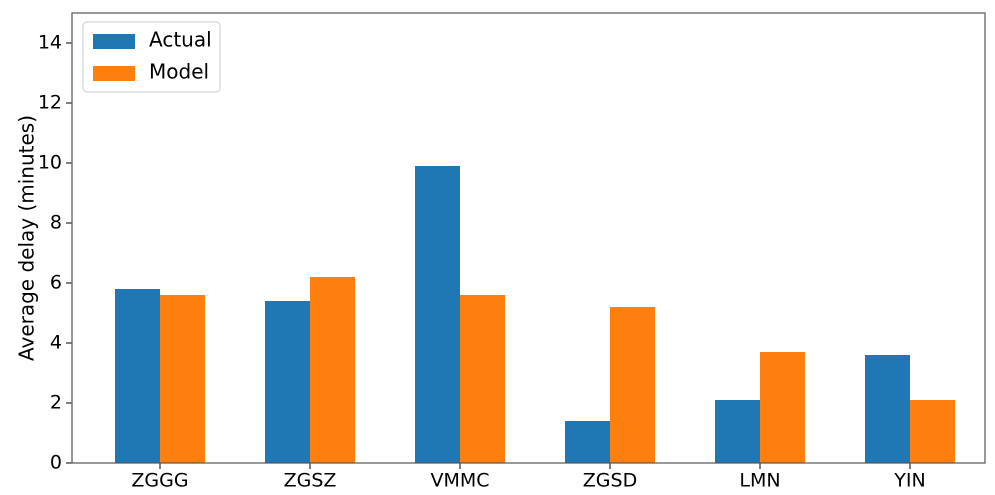 The width and height of the screenshot is (995, 495). I want to click on y-tick-label: 12, so click(50, 103).